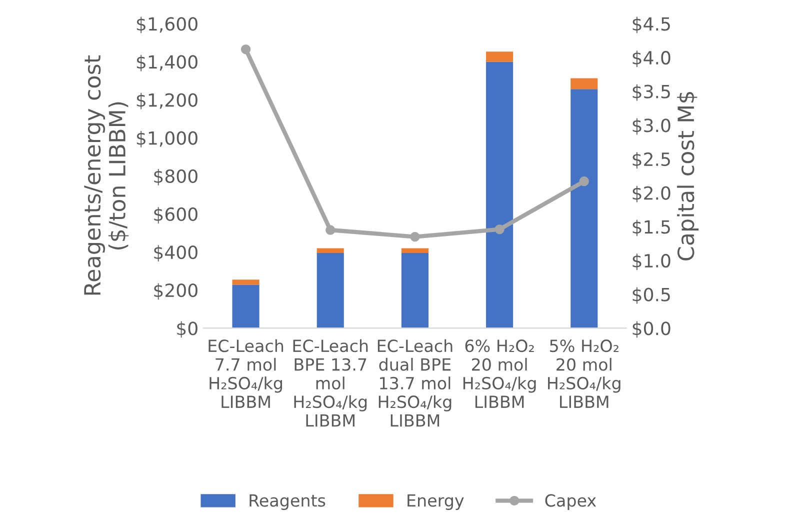 This screenshot has height=525, width=798. I want to click on y2-tick-label: $2.5, so click(651, 160).